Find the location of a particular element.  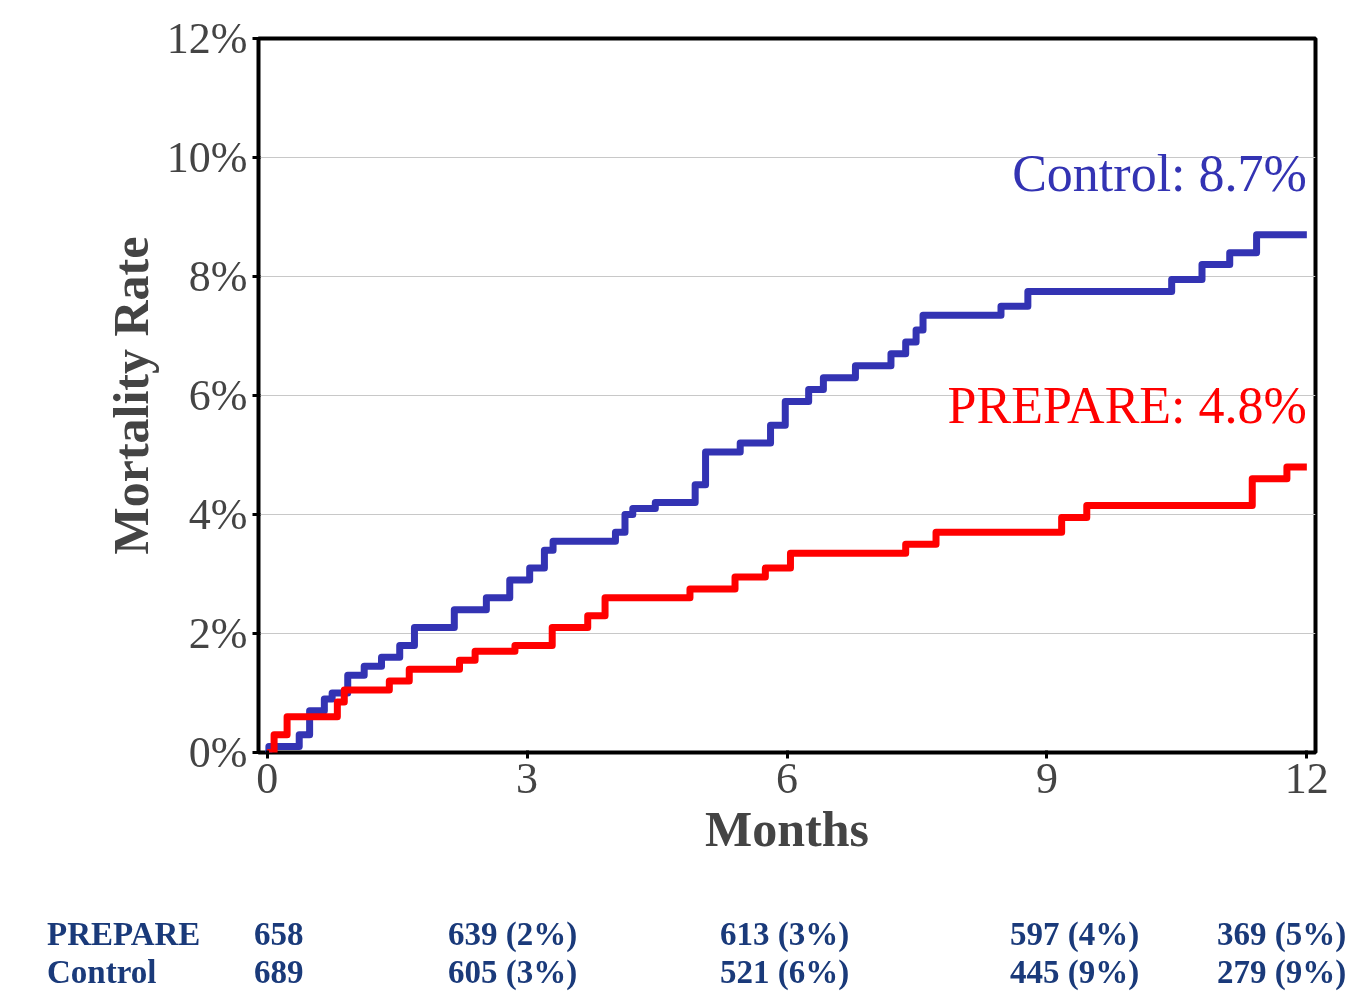

x-tick-label: 12 is located at coordinates (1306, 778).